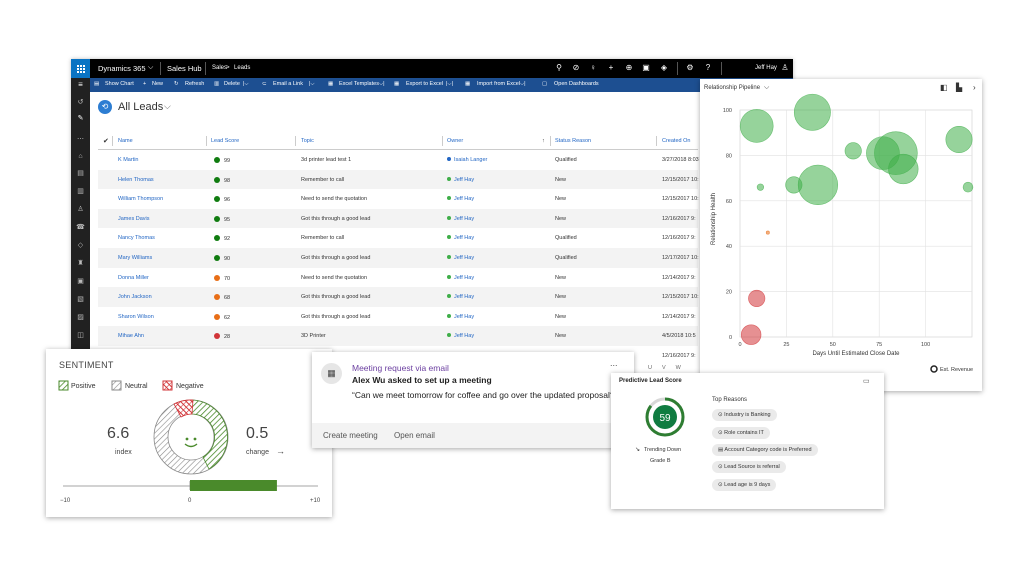 The image size is (1024, 576). I want to click on user-name: Jeff Hay, so click(766, 68).